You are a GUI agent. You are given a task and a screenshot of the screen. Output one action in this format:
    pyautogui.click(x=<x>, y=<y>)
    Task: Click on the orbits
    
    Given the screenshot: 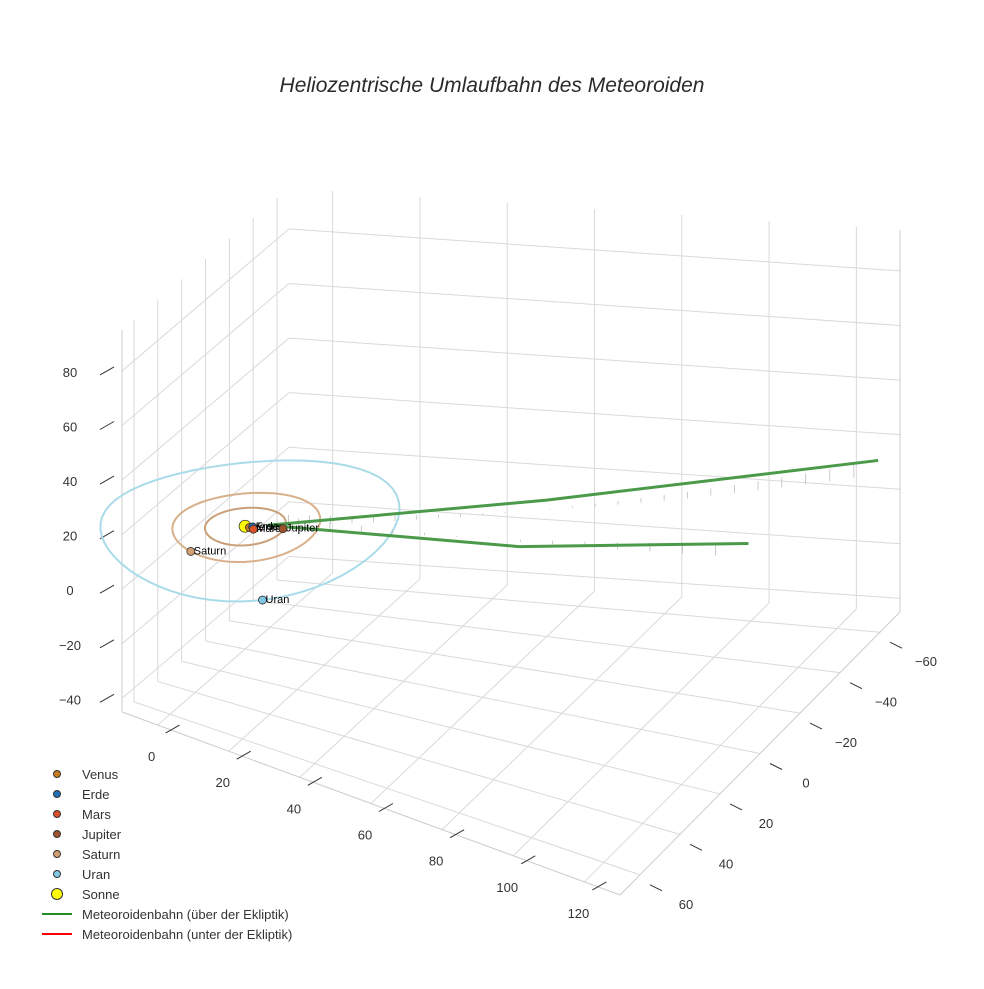 What is the action you would take?
    pyautogui.click(x=250, y=531)
    